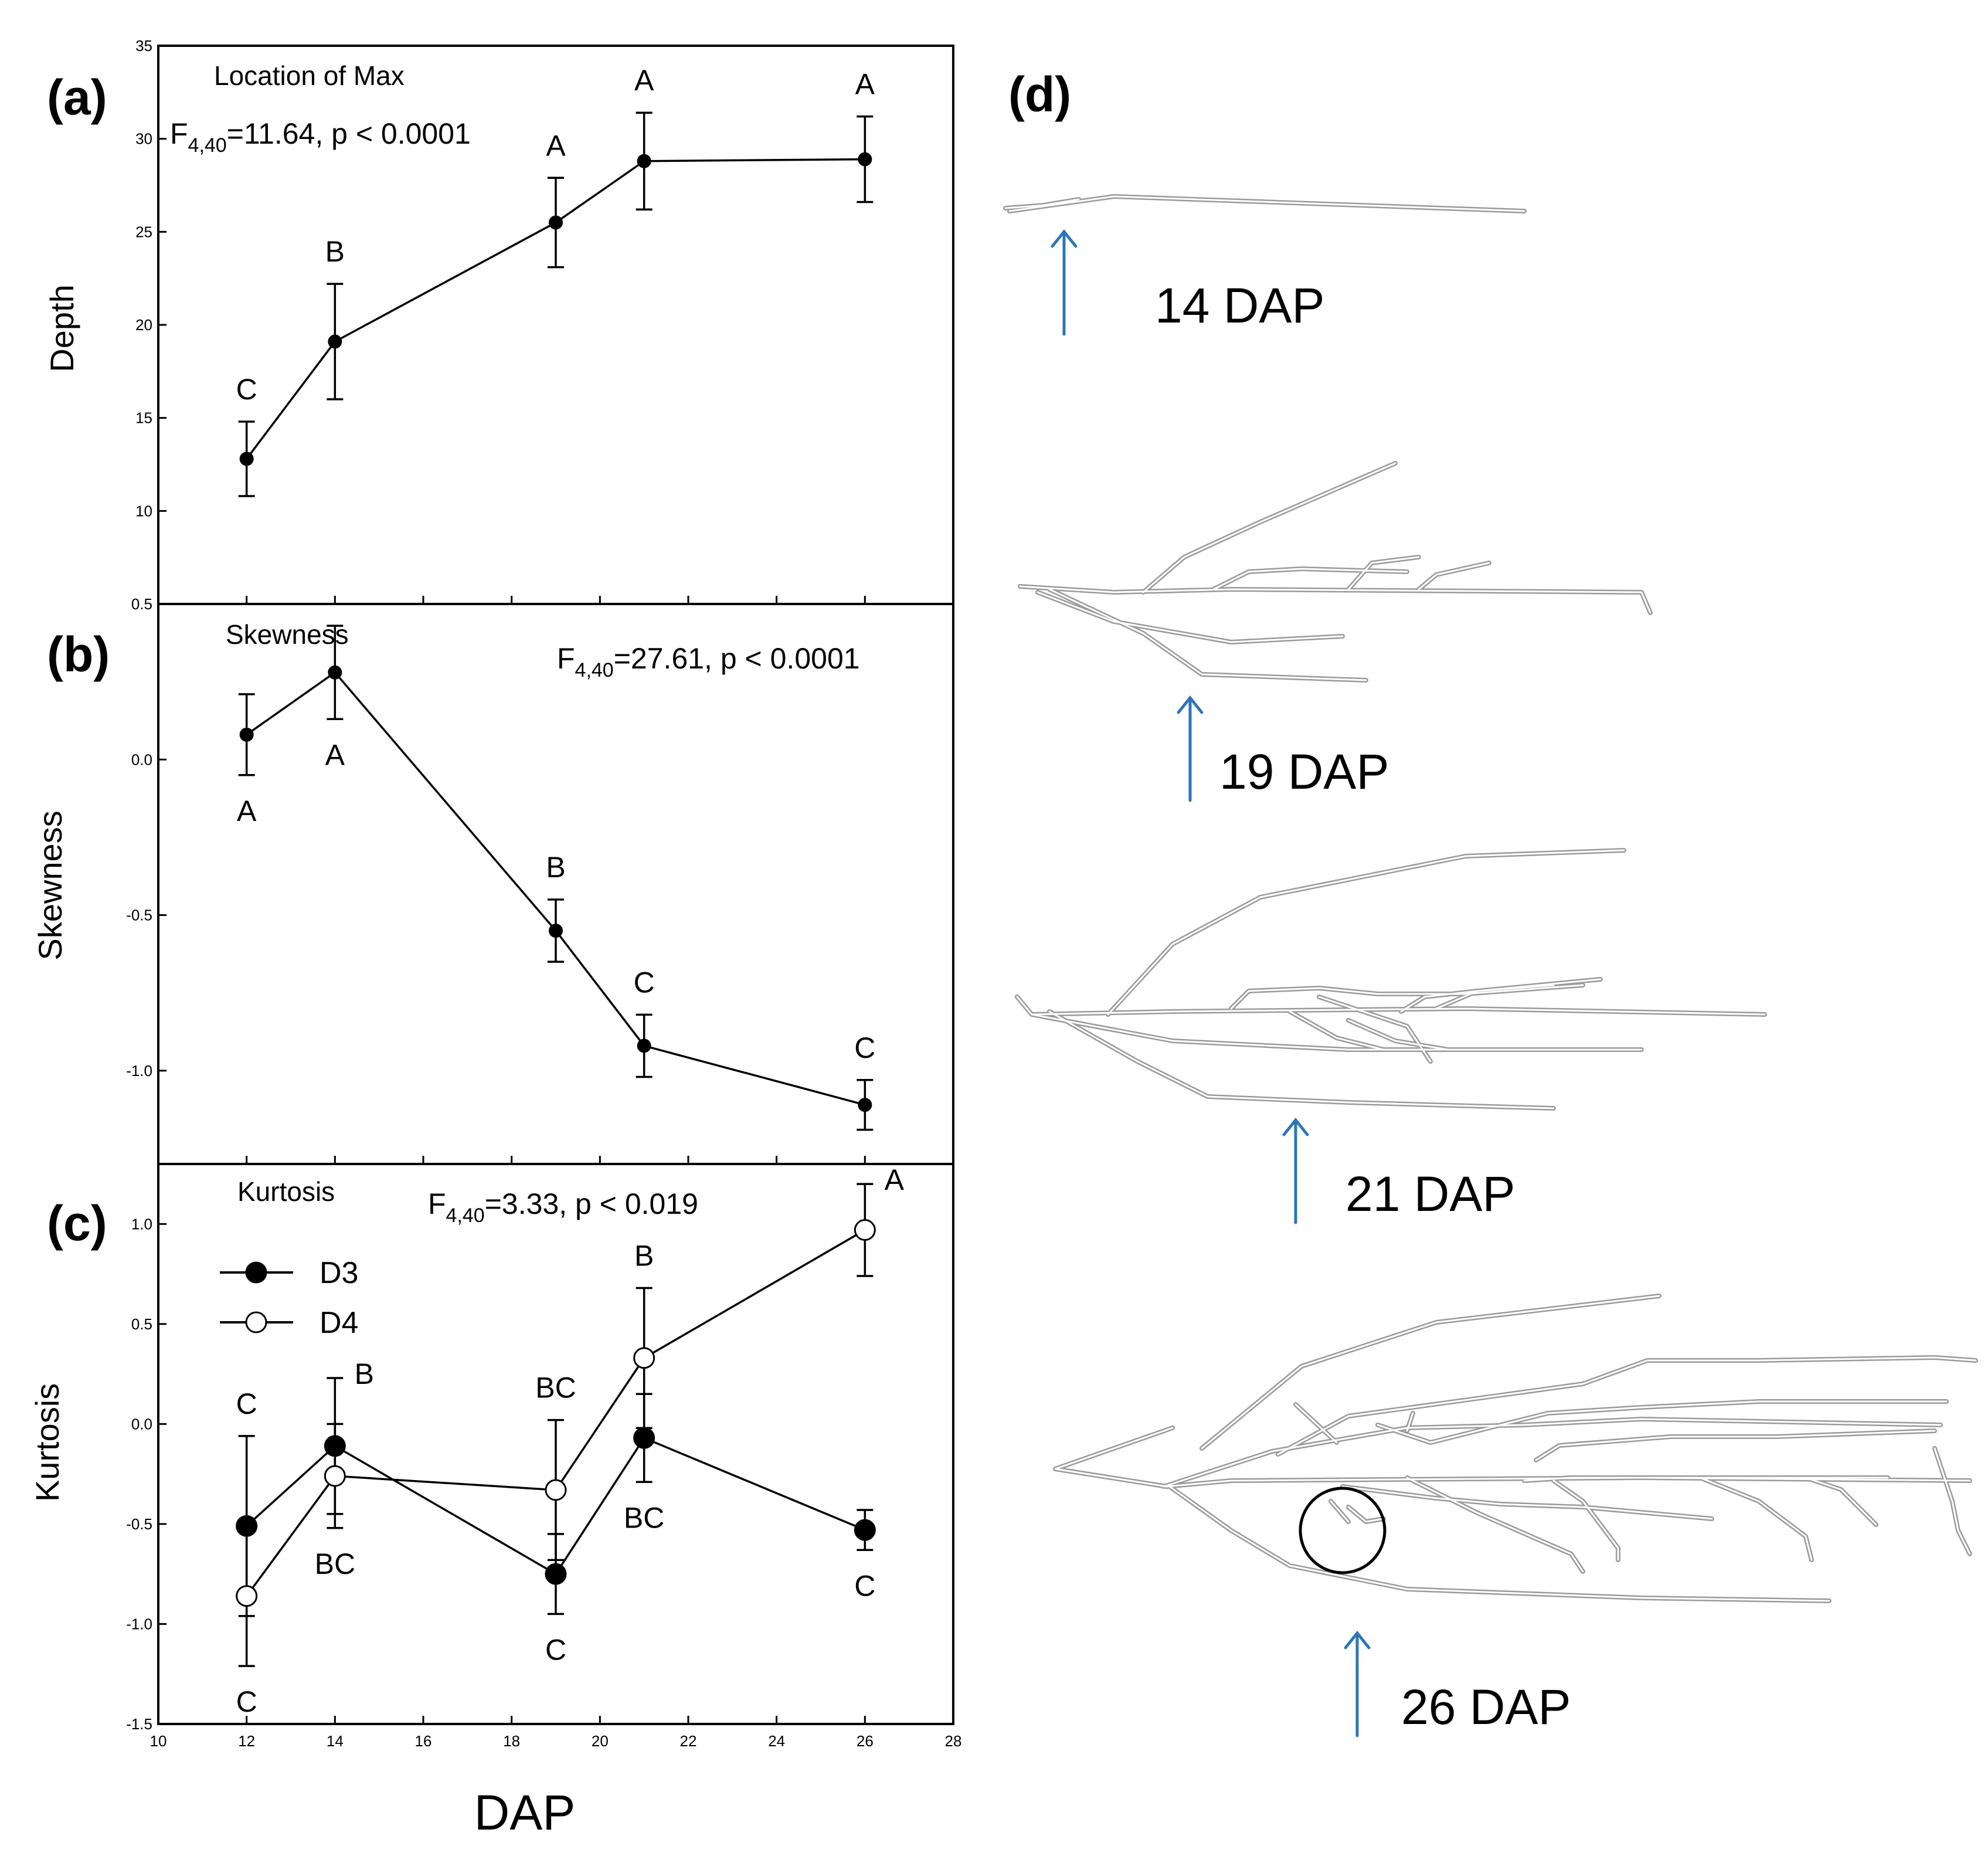 The image size is (1988, 1853). Describe the element at coordinates (246, 390) in the screenshot. I see `panel-a-significance-letter: C` at that location.